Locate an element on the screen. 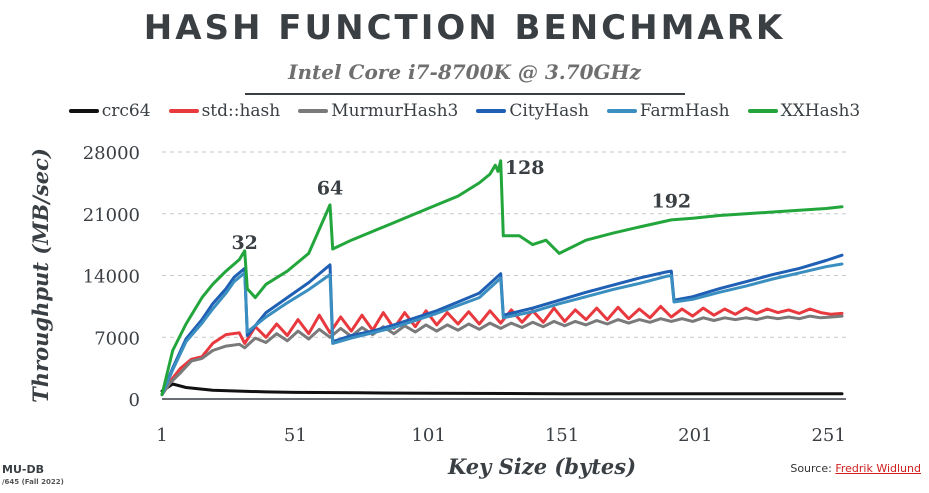  chart-title: HASH FUNCTION BENCHMARK is located at coordinates (464, 28).